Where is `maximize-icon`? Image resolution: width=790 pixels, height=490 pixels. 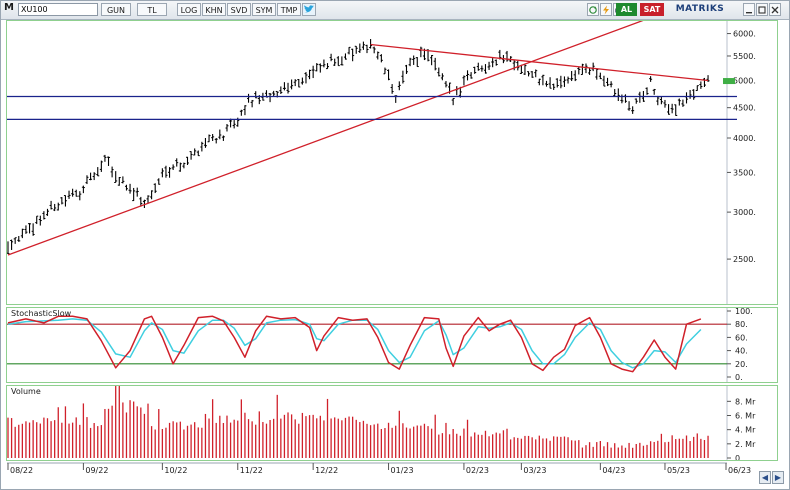 maximize-icon is located at coordinates (762, 9).